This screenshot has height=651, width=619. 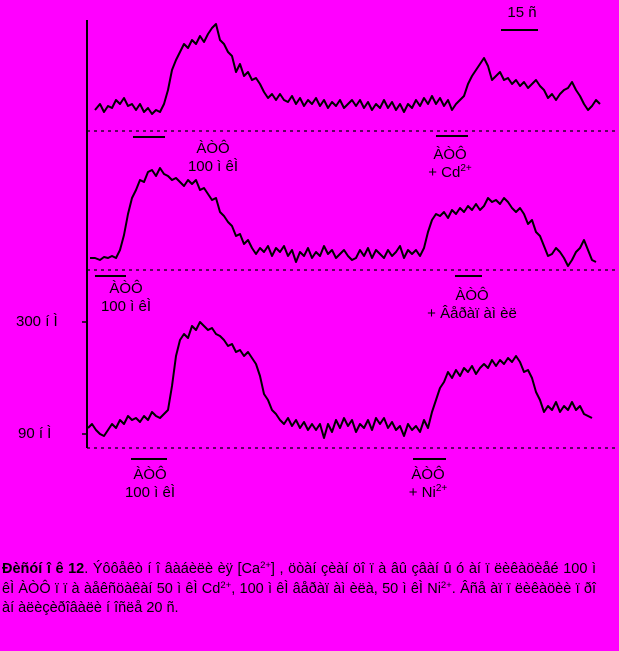 I want to click on y-scale-lower-label: 90 í Ì, so click(x=35, y=433).